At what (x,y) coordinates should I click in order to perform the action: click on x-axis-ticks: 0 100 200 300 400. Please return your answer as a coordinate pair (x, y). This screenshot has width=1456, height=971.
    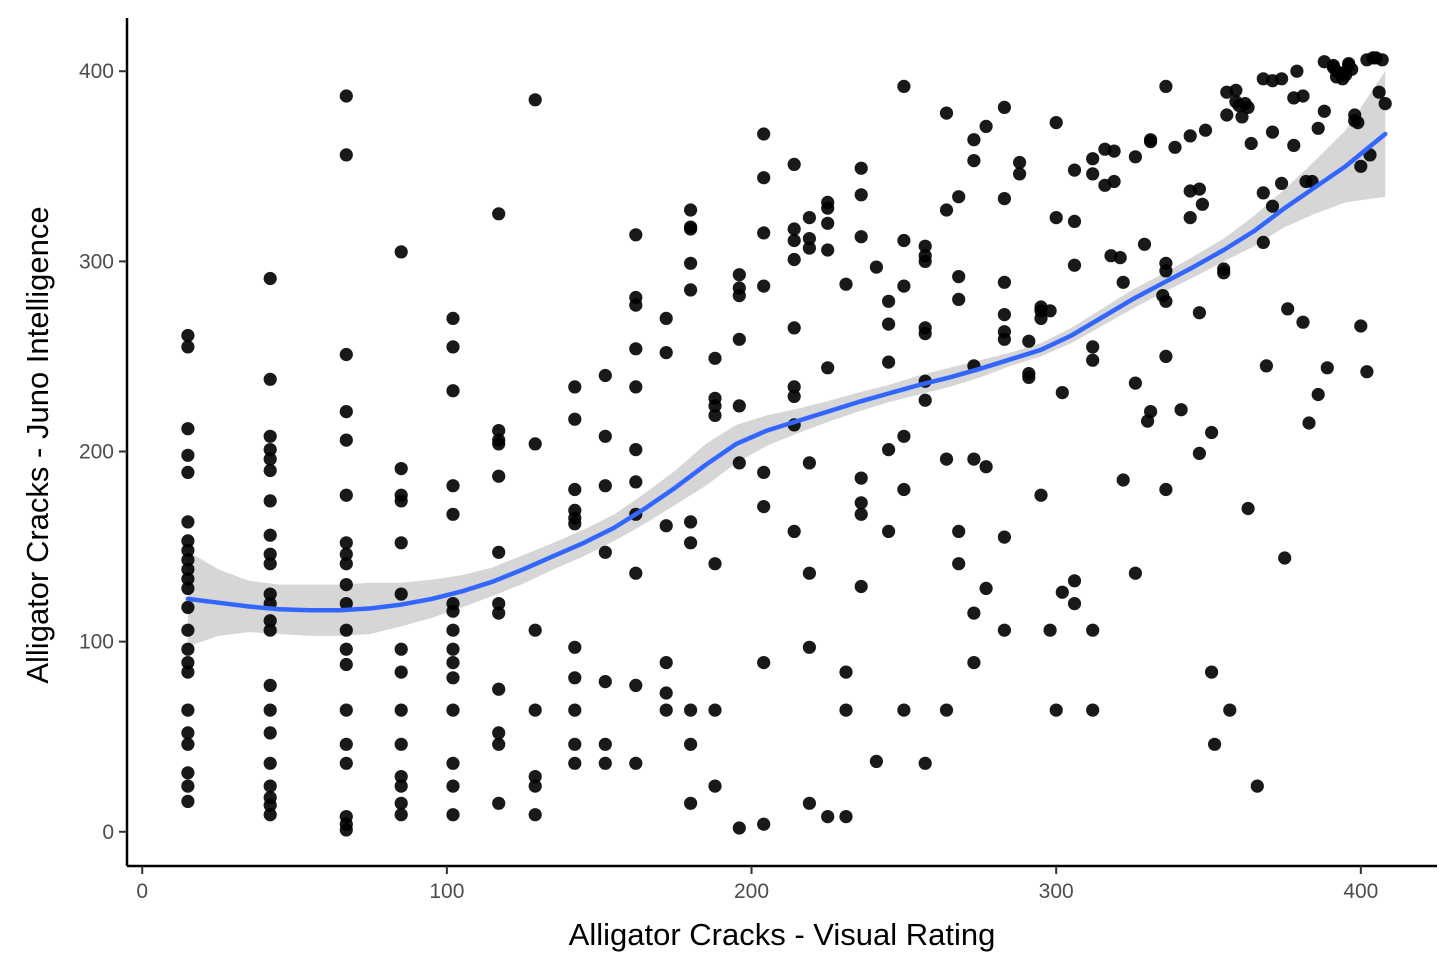
    Looking at the image, I should click on (757, 884).